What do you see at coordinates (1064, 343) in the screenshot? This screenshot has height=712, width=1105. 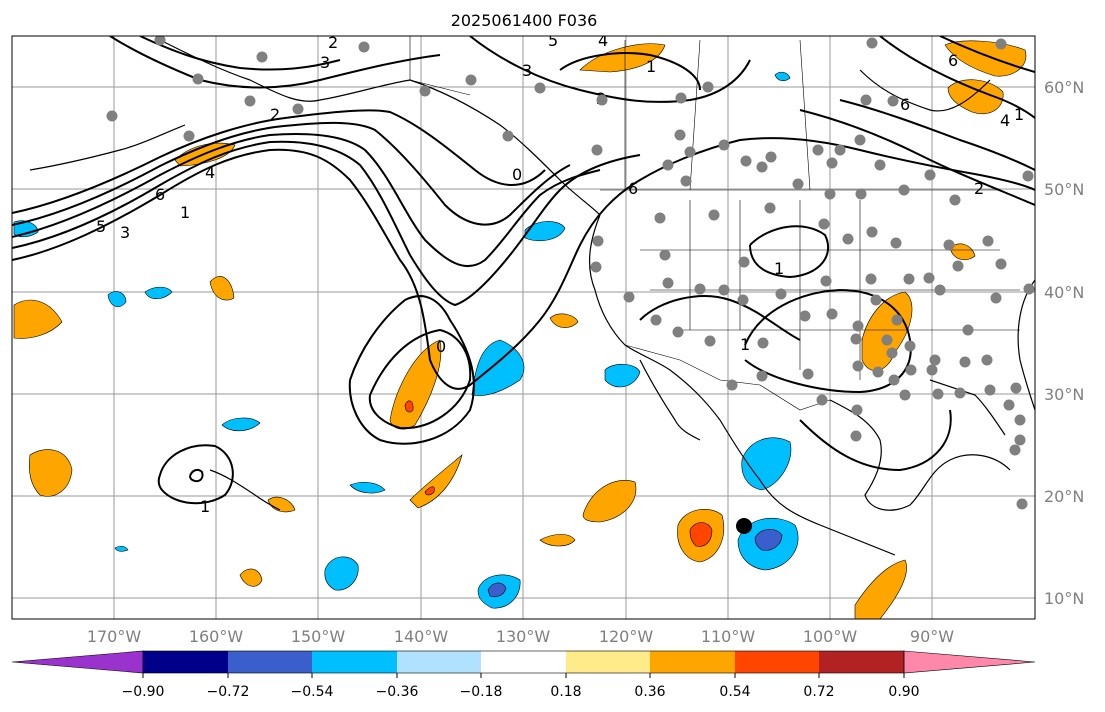 I see `latitude-labels: 60°N 50°N 40°N 30°N 20°N 10°N` at bounding box center [1064, 343].